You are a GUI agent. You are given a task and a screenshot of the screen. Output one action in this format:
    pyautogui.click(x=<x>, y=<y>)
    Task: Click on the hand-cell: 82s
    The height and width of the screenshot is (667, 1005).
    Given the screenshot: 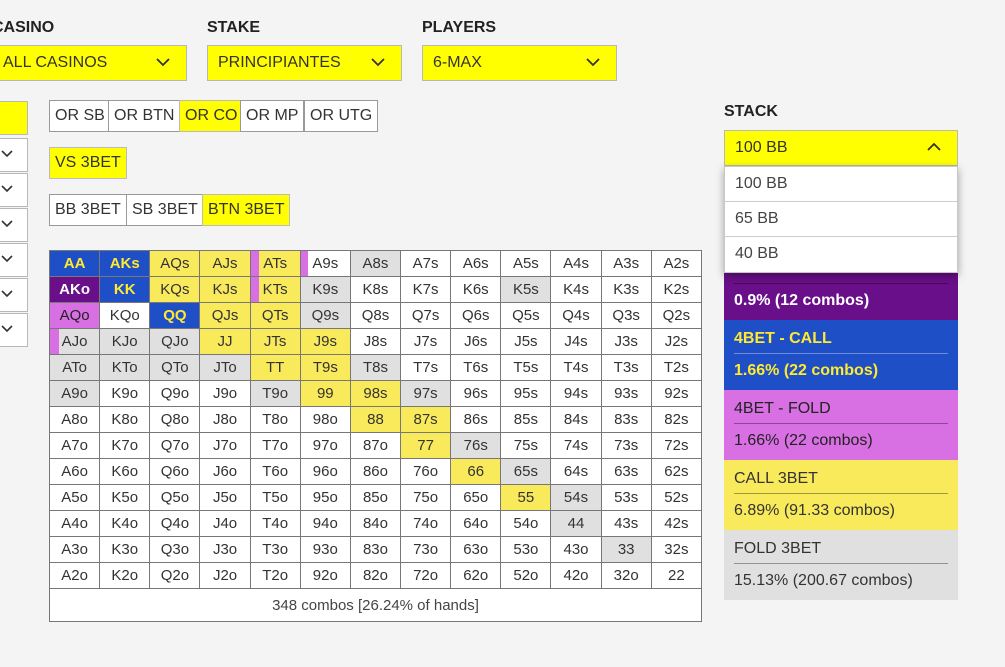 What is the action you would take?
    pyautogui.click(x=676, y=419)
    